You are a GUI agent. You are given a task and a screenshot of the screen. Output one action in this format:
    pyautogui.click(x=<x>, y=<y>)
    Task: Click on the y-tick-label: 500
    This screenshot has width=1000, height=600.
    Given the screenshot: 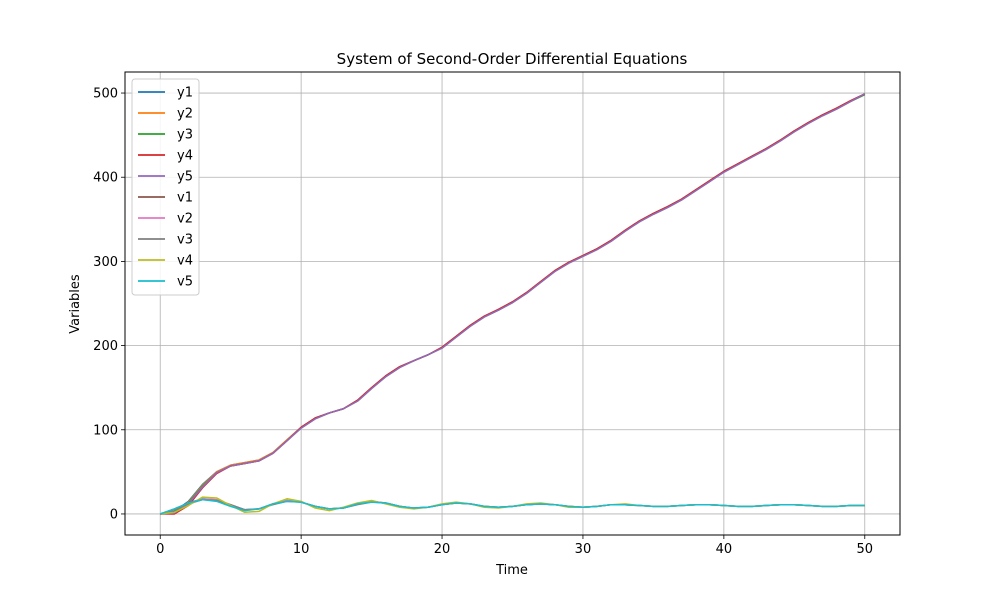 What is the action you would take?
    pyautogui.click(x=105, y=94)
    